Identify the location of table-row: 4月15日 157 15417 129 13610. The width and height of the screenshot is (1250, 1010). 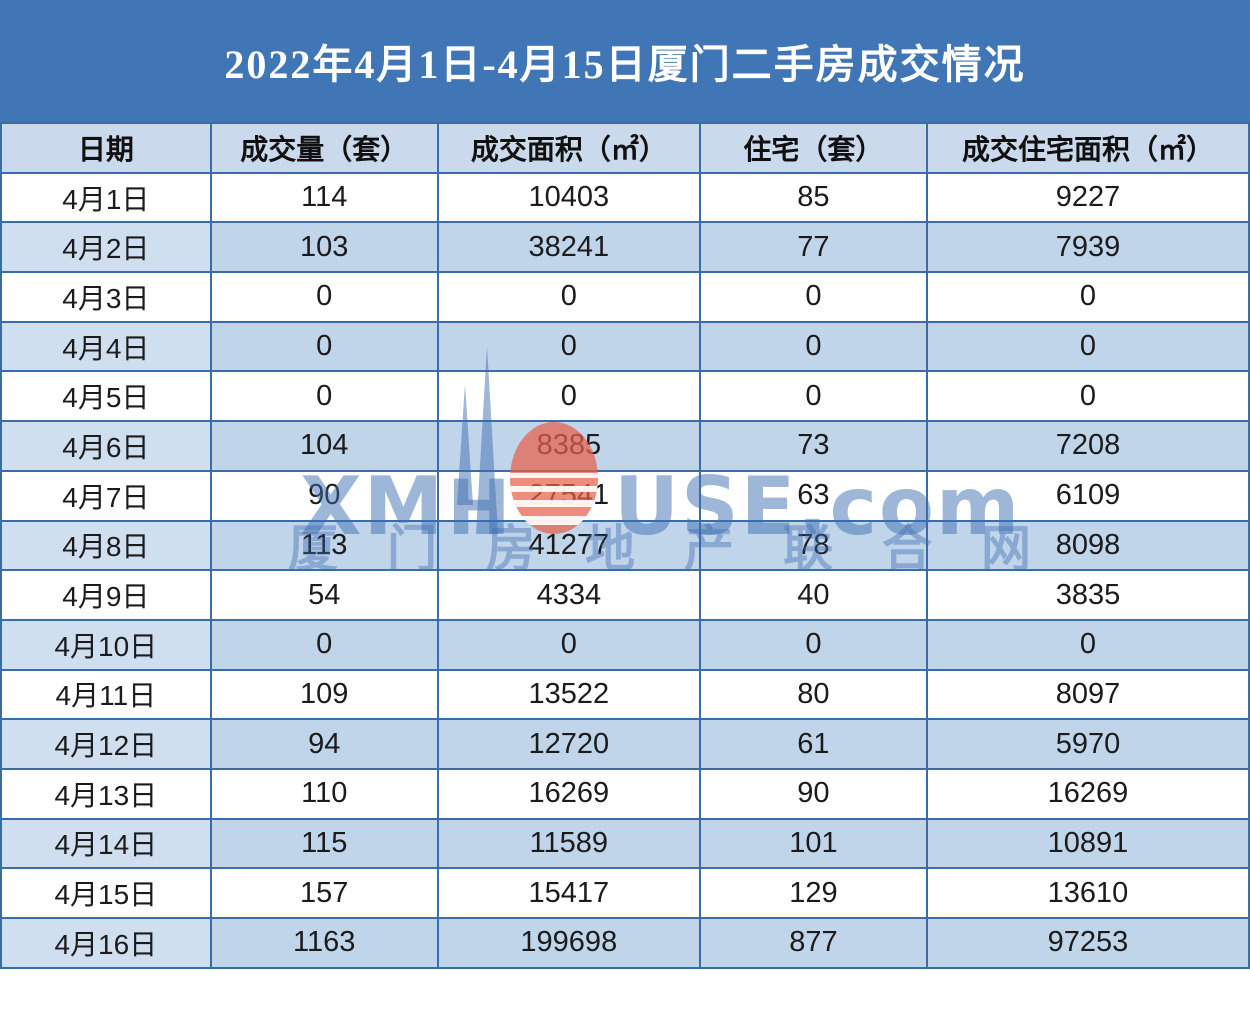
(625, 893).